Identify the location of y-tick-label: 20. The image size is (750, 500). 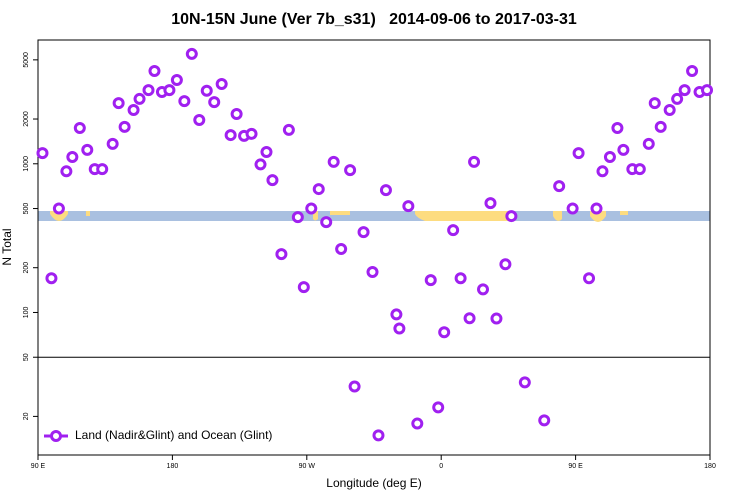
(26, 416).